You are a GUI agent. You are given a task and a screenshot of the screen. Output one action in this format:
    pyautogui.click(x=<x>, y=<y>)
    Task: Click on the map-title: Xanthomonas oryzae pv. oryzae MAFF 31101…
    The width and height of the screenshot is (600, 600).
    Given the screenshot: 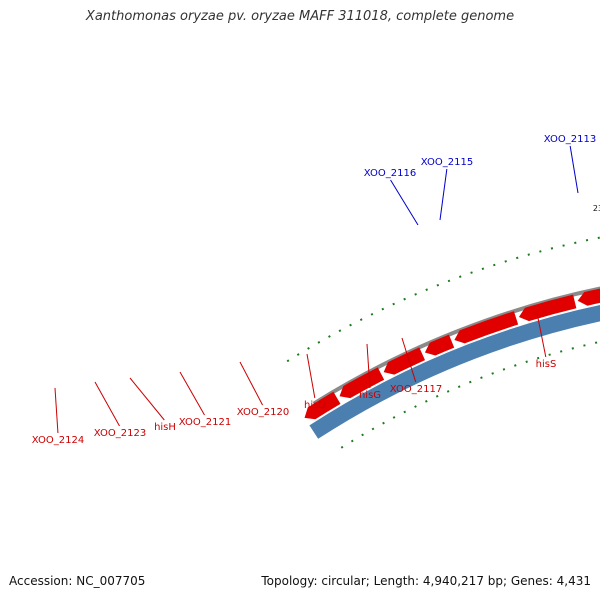 What is the action you would take?
    pyautogui.click(x=300, y=16)
    